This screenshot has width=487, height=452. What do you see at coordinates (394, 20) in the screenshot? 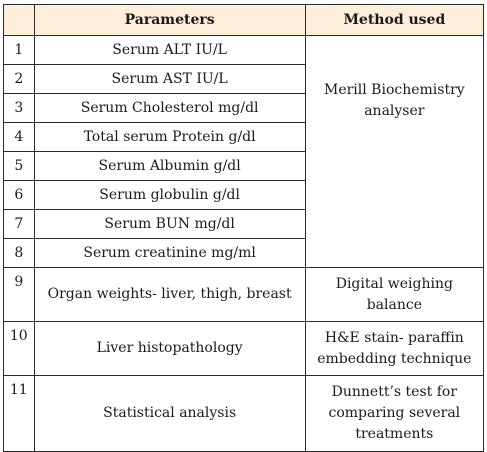
I see `header-method: Method used` at bounding box center [394, 20].